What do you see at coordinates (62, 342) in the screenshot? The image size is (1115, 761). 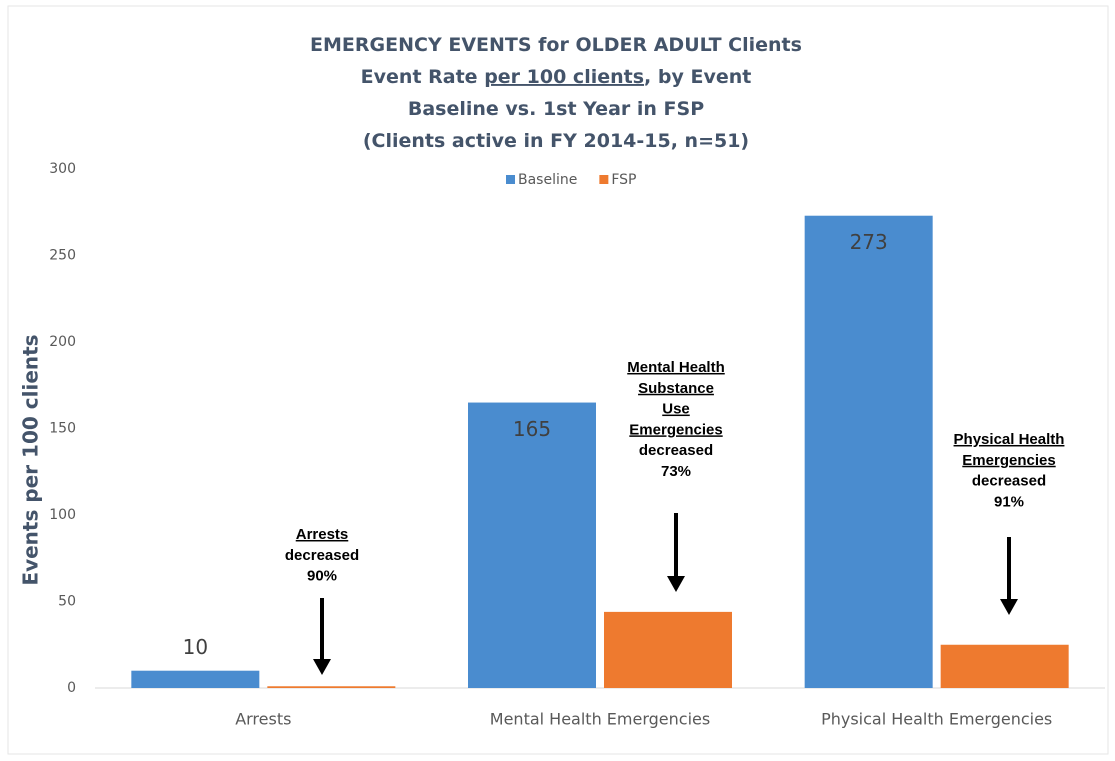 I see `y-tick-label: 200` at bounding box center [62, 342].